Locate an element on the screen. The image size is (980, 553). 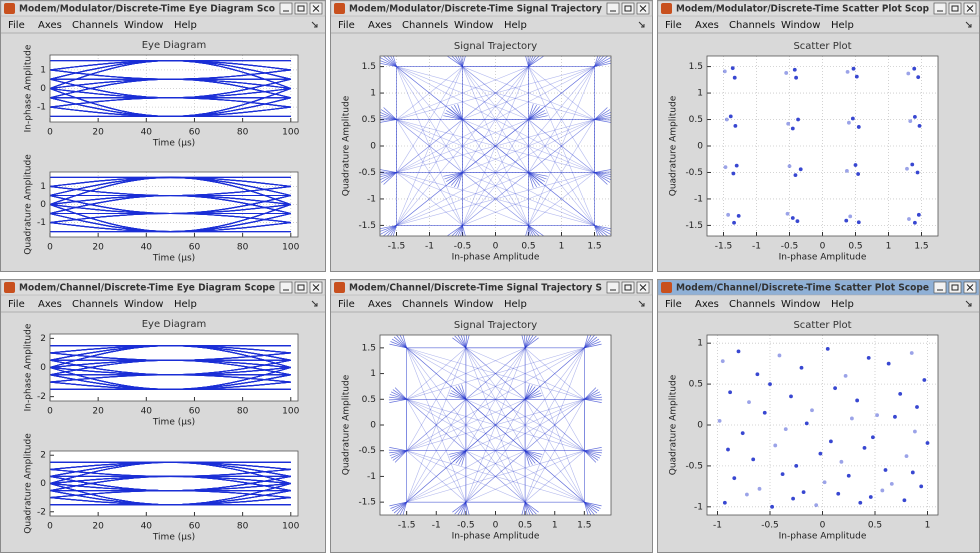
plot-content is located at coordinates (170, 483).